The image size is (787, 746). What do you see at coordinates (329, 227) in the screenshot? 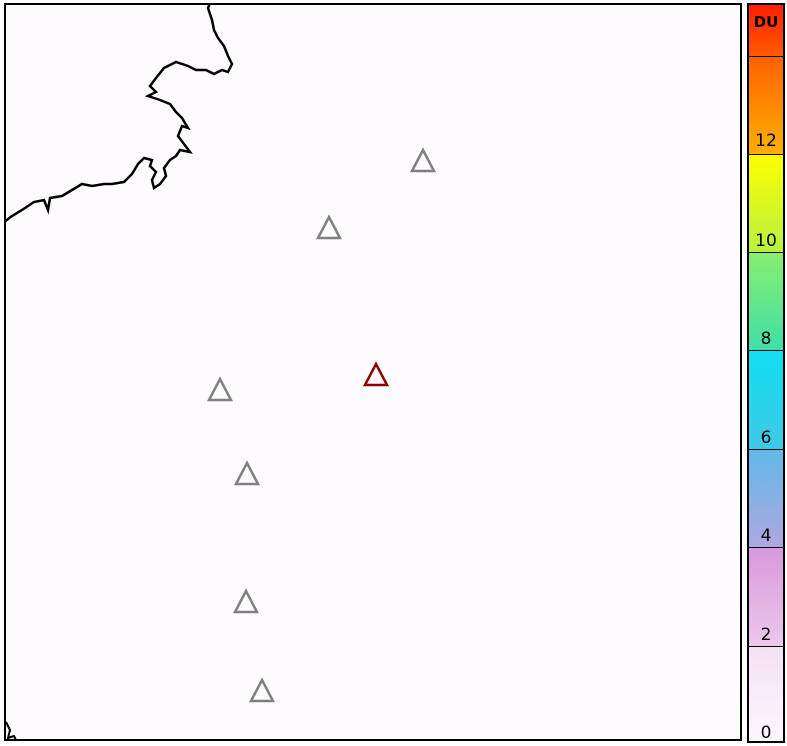
I see `volcano-2-triangle-icon` at bounding box center [329, 227].